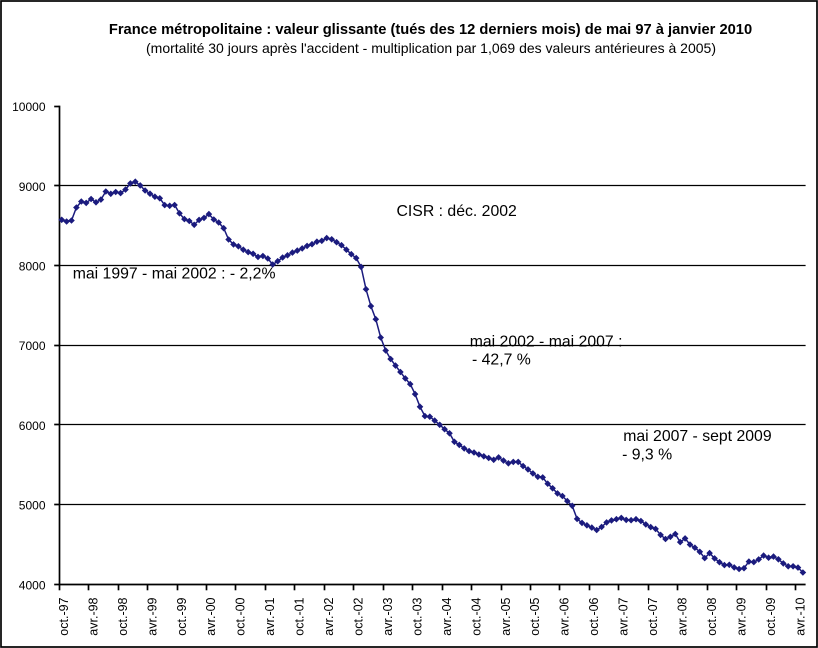 The width and height of the screenshot is (818, 648). What do you see at coordinates (32, 187) in the screenshot?
I see `svg-text: 9000` at bounding box center [32, 187].